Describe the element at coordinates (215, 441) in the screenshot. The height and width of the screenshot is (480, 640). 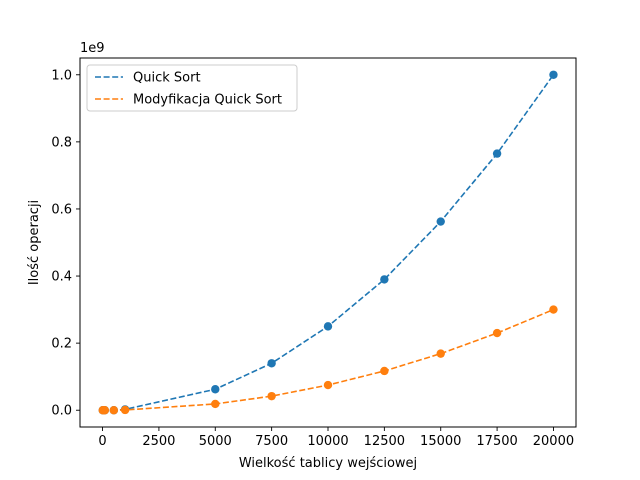
I see `x-tick-label: 5000` at that location.